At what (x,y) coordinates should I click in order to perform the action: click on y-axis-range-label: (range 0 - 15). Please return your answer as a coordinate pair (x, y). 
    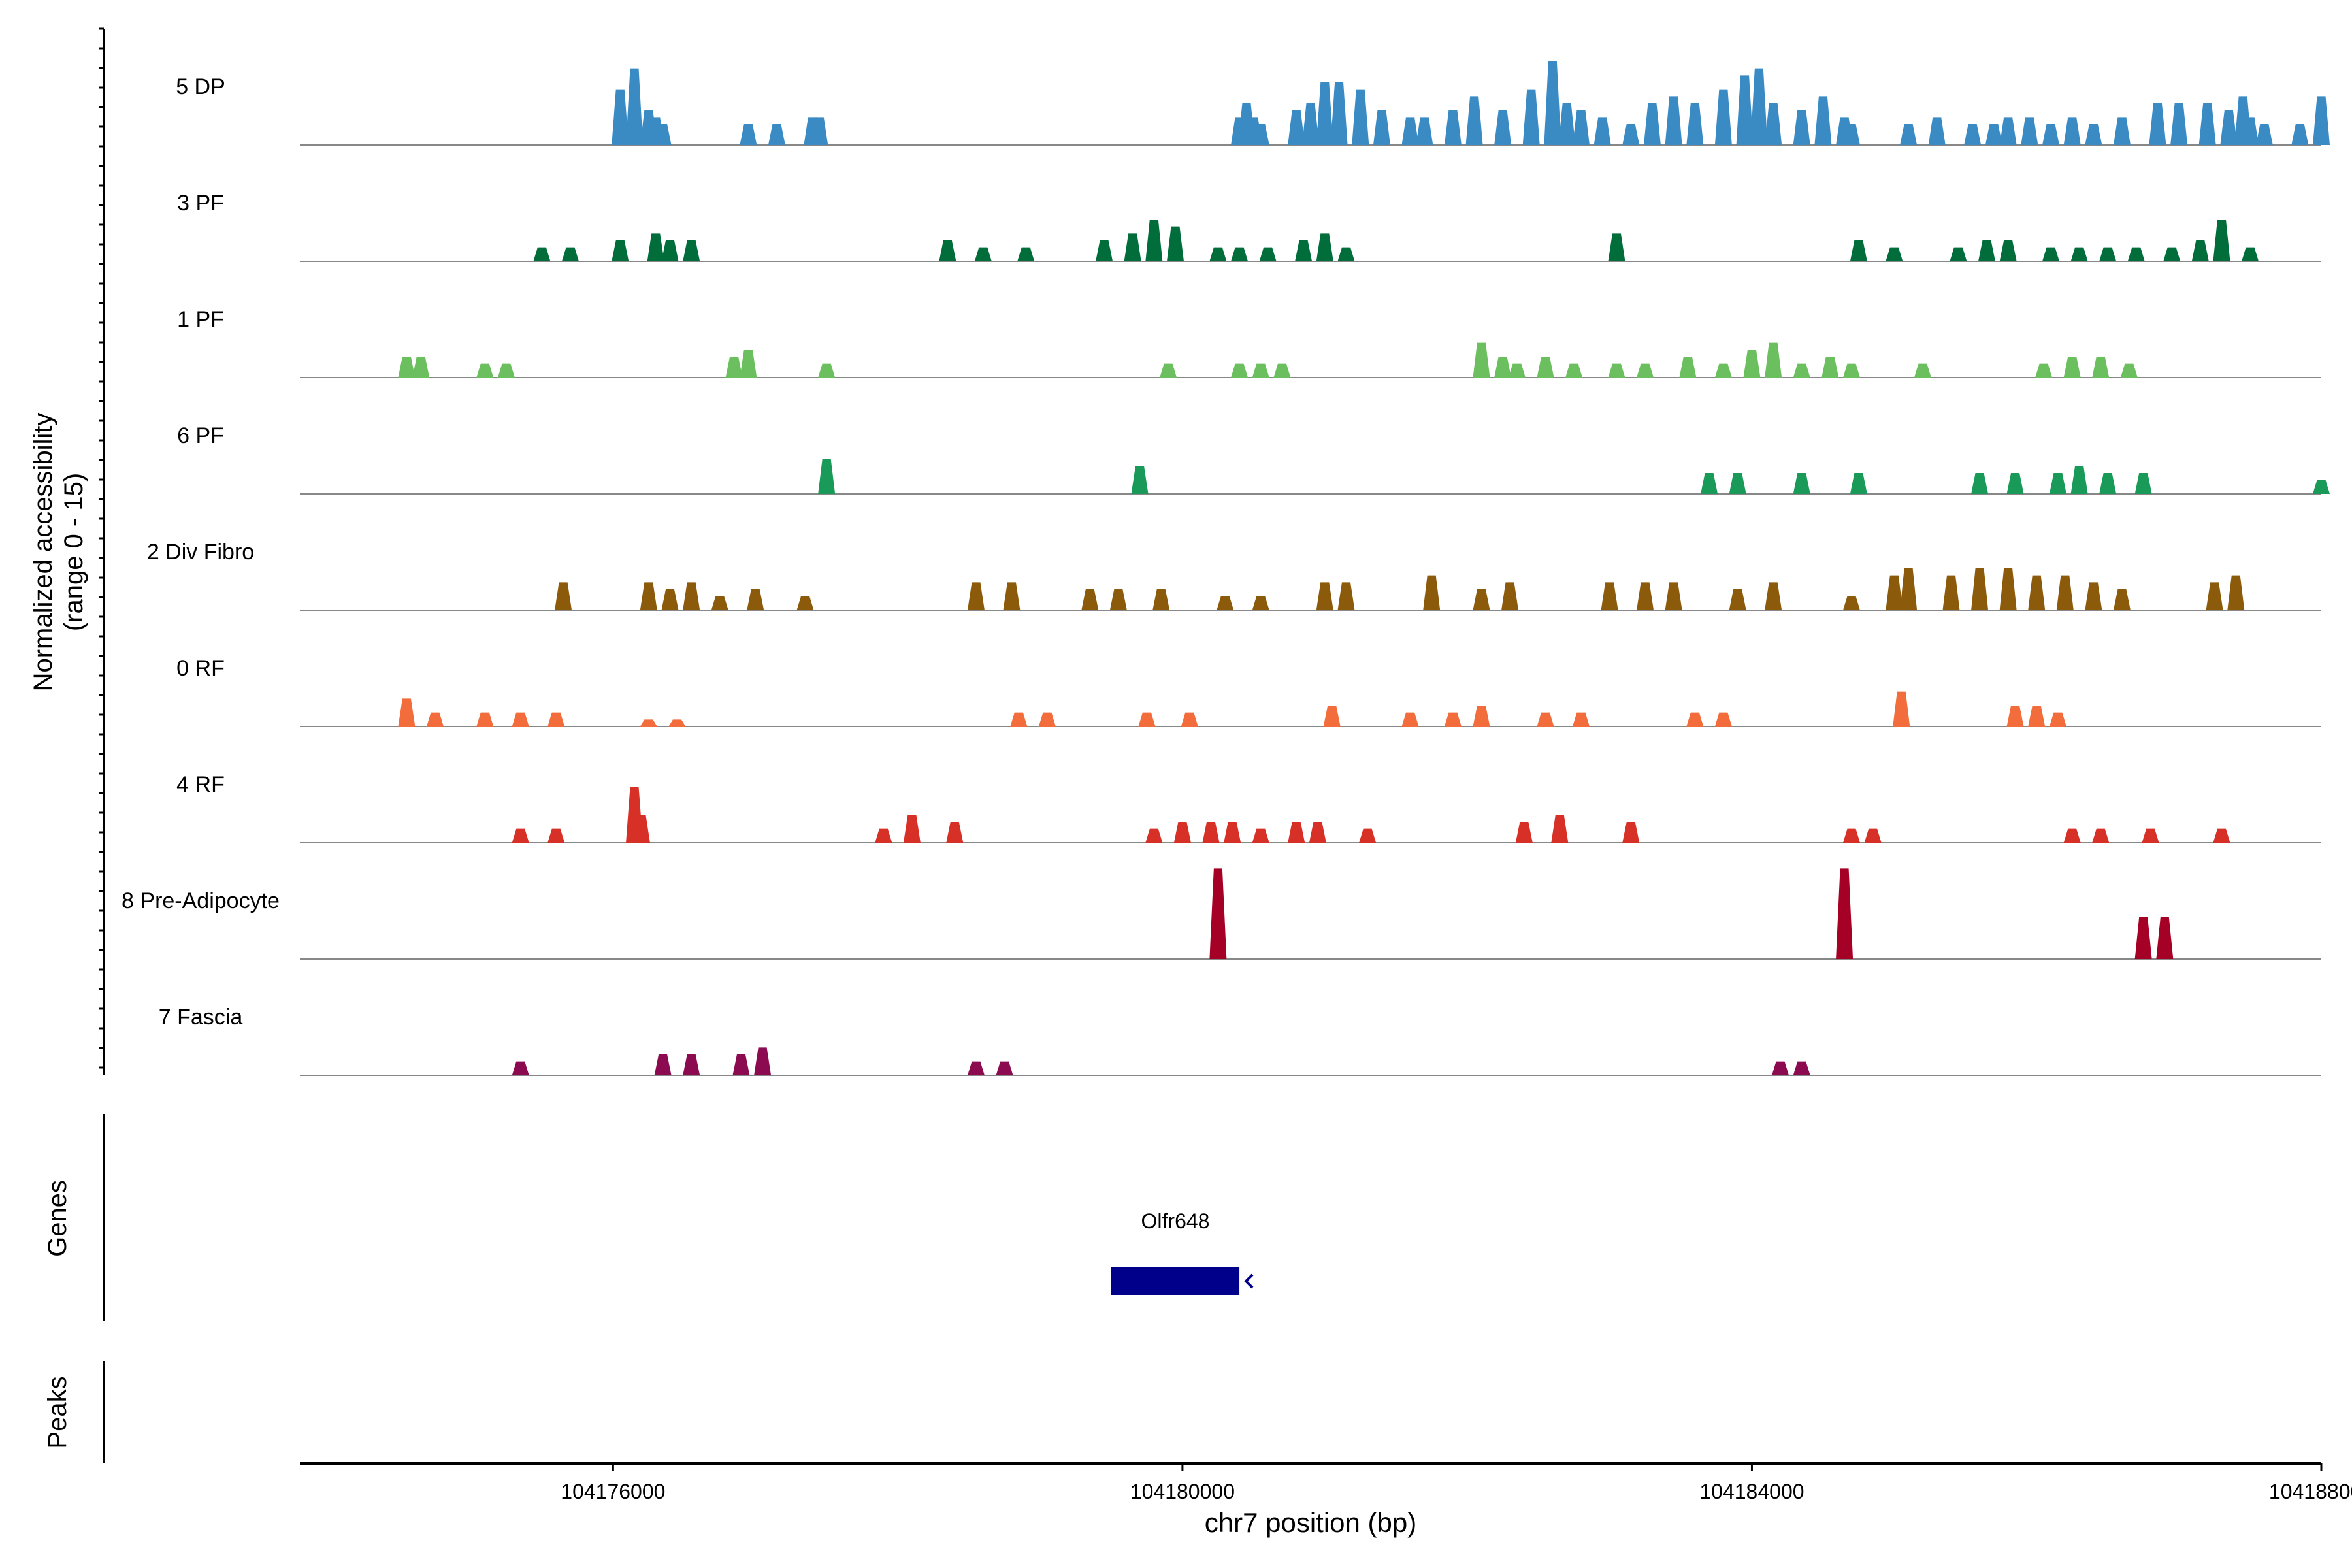
    Looking at the image, I should click on (73, 552).